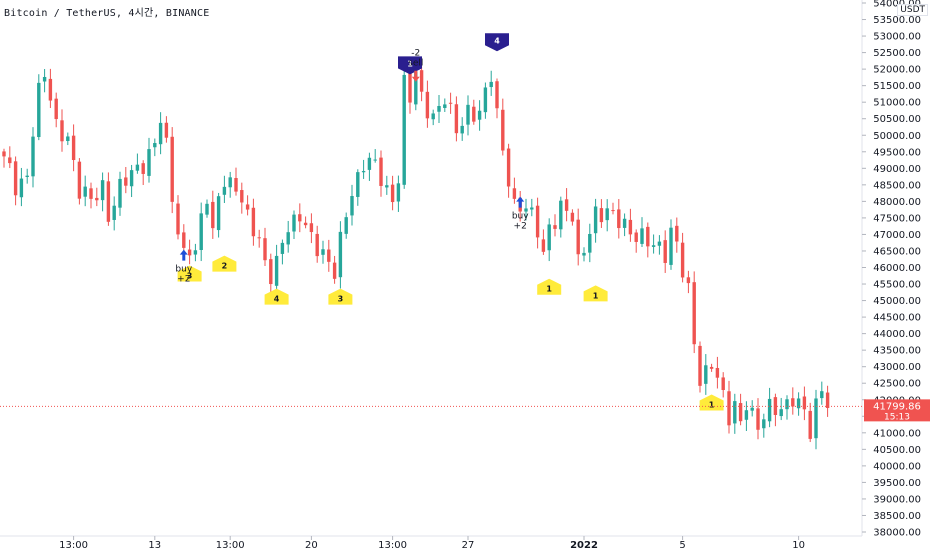 The image size is (932, 554). I want to click on time-tick-label: 13:00, so click(230, 545).